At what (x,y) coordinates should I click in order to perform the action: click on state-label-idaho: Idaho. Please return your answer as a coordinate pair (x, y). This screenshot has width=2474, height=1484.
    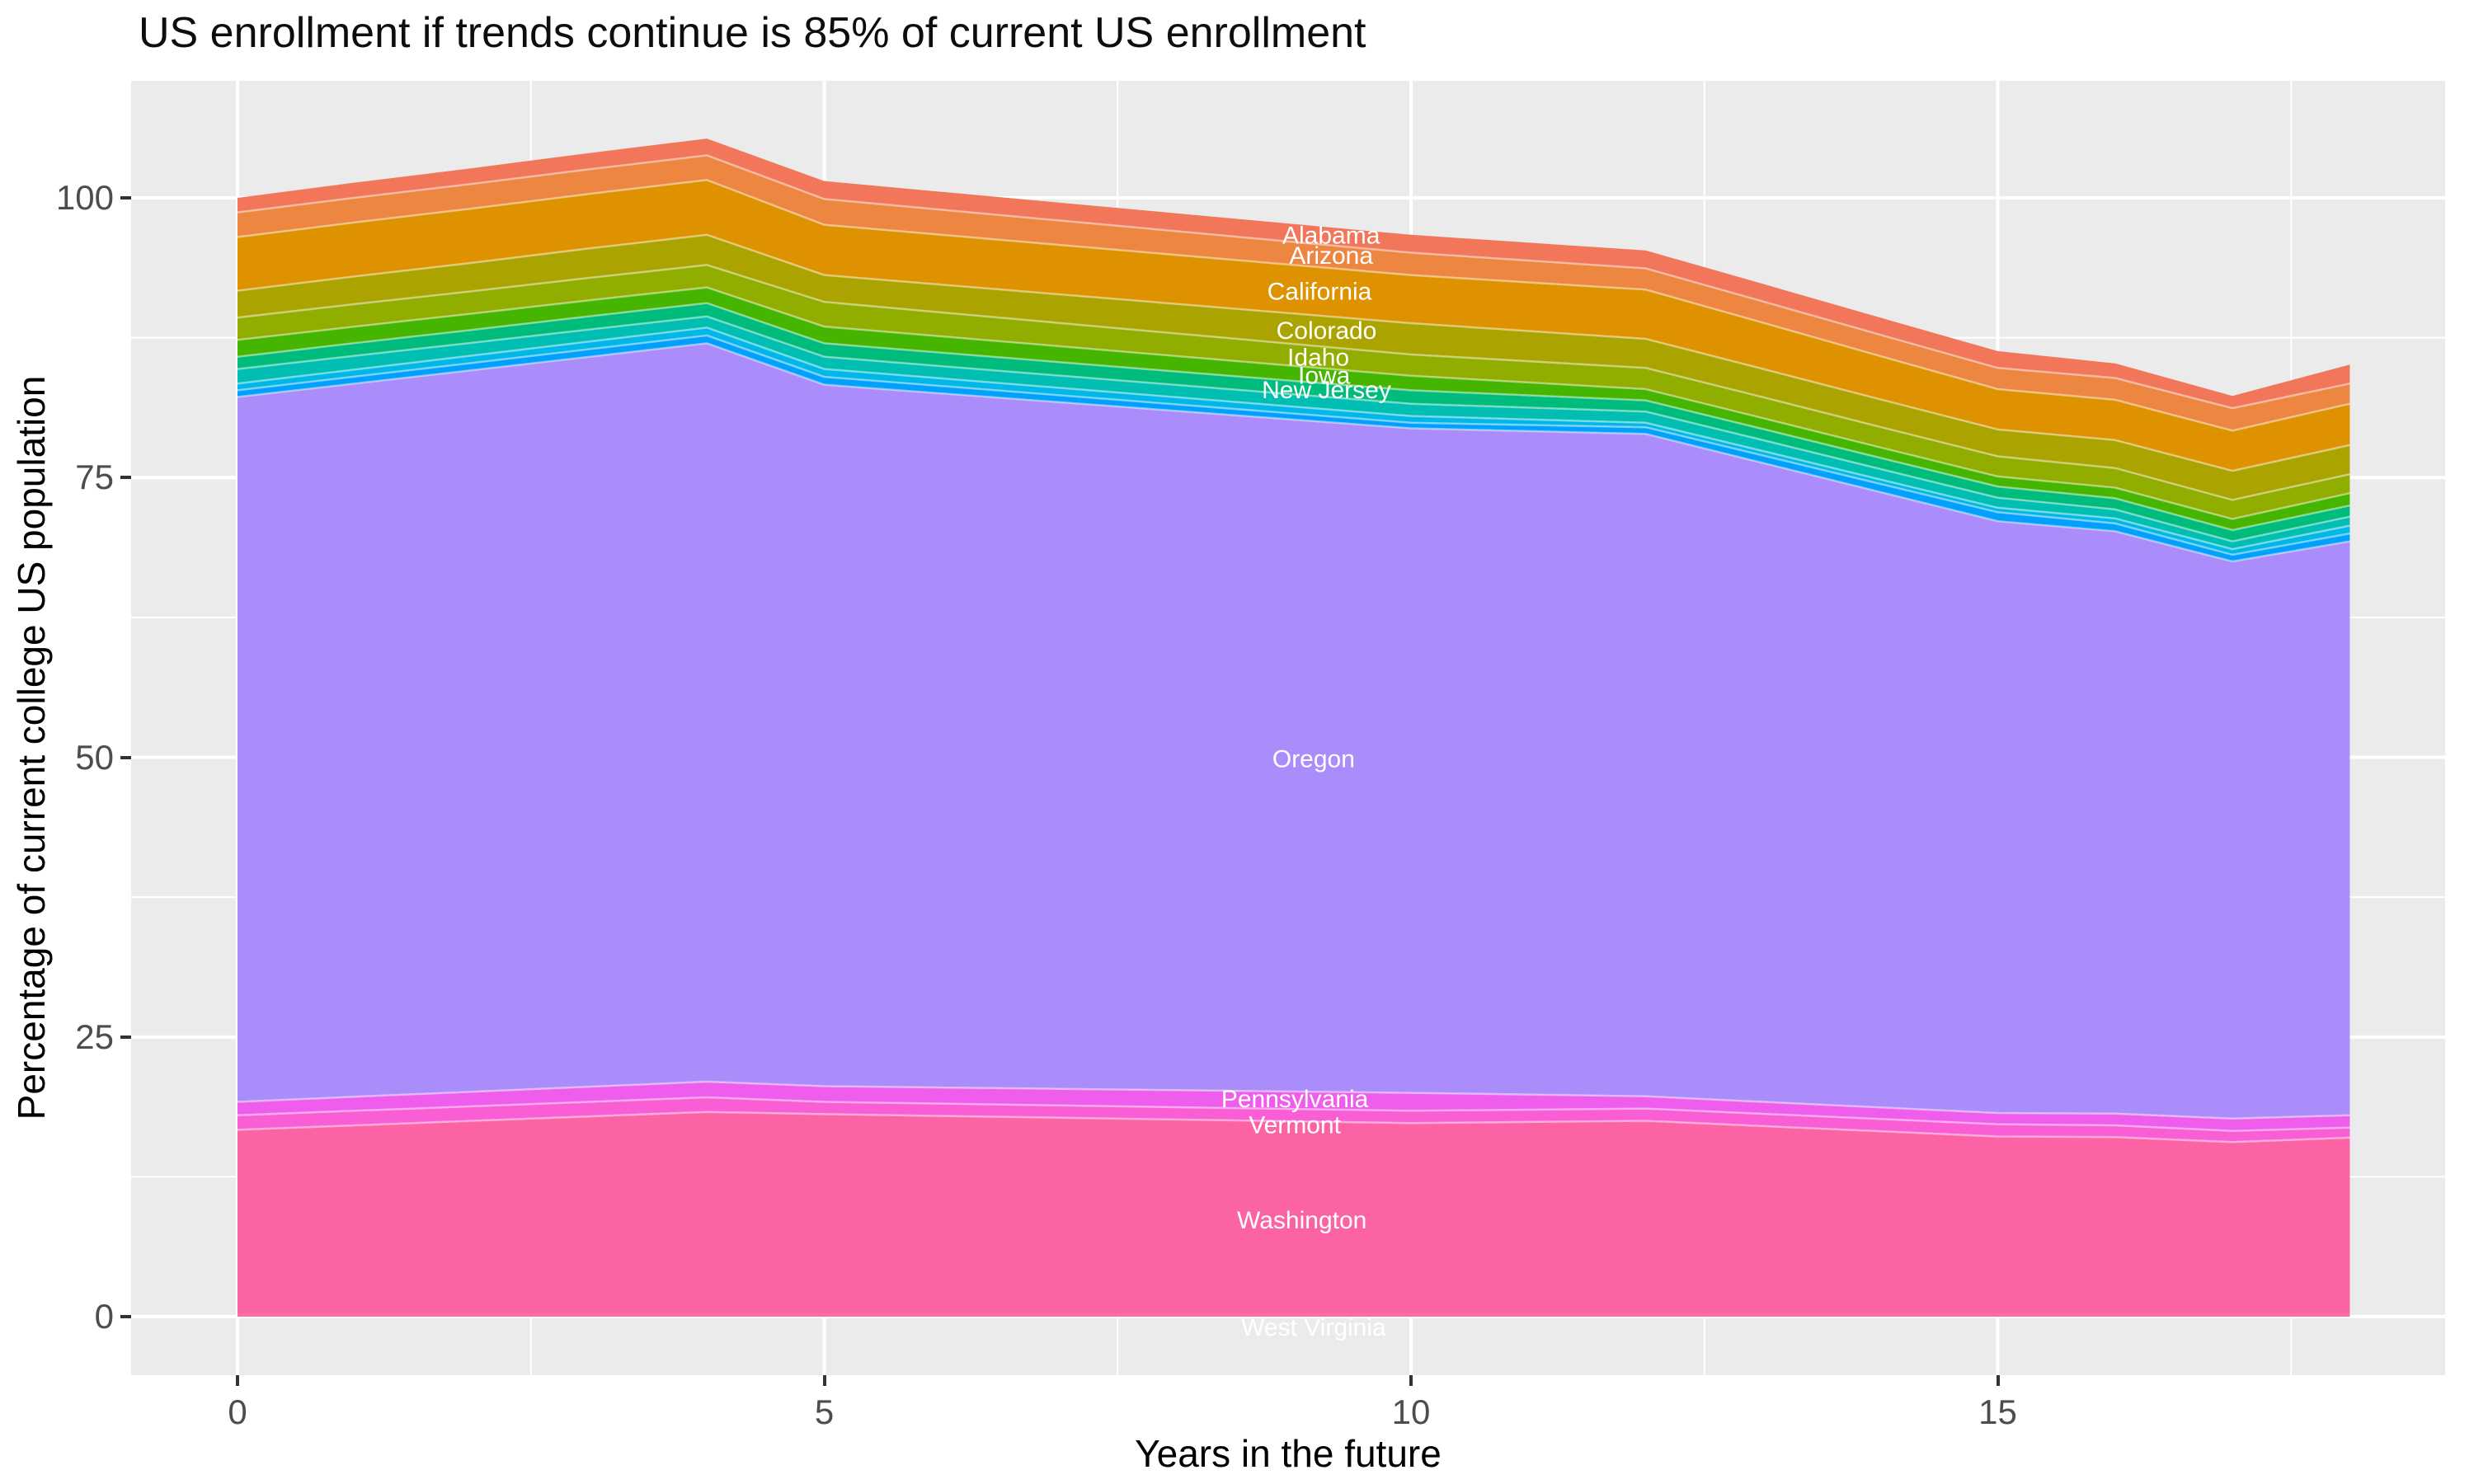
    Looking at the image, I should click on (1318, 358).